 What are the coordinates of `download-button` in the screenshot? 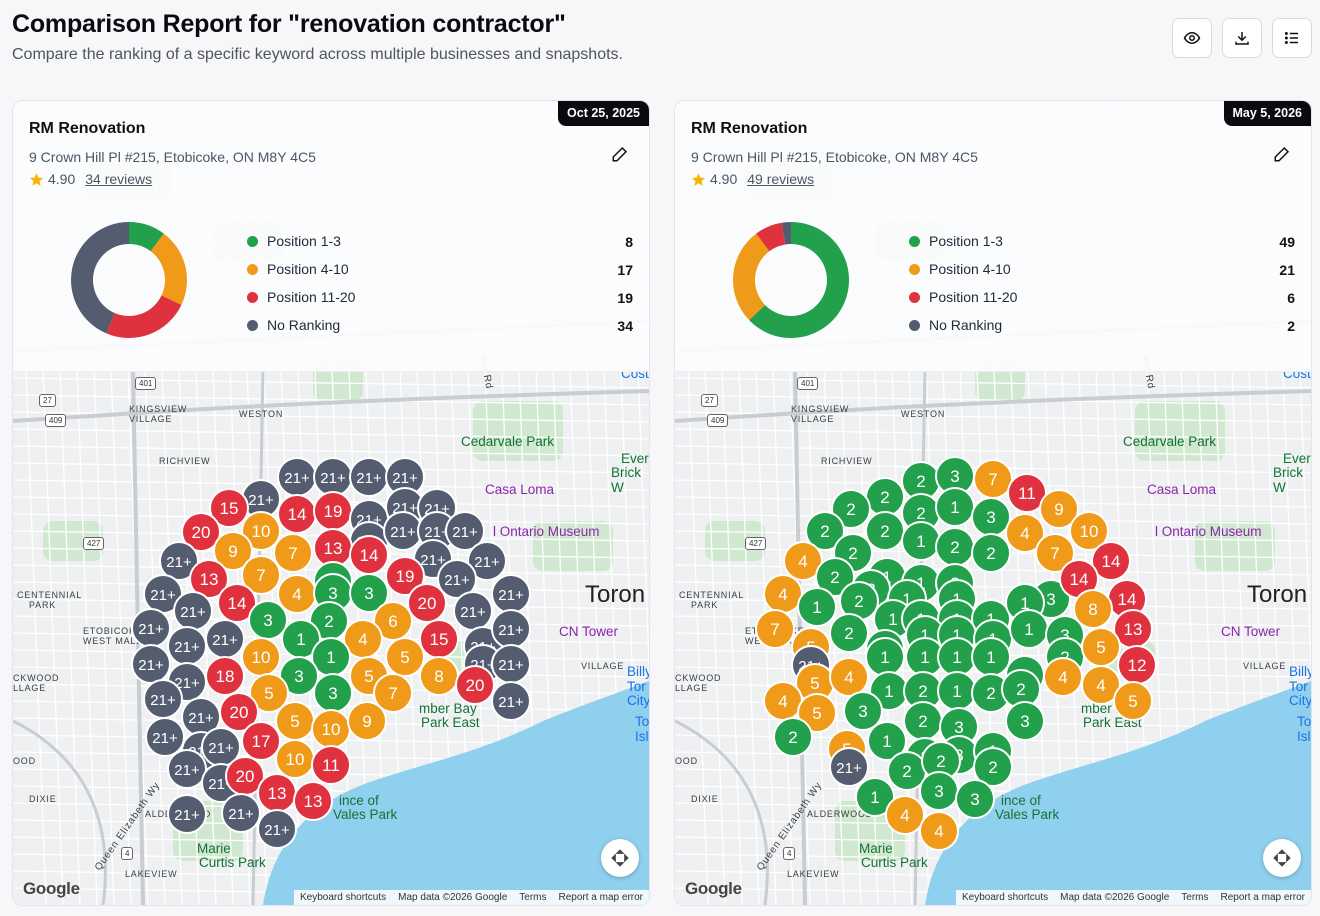 It's located at (1242, 38).